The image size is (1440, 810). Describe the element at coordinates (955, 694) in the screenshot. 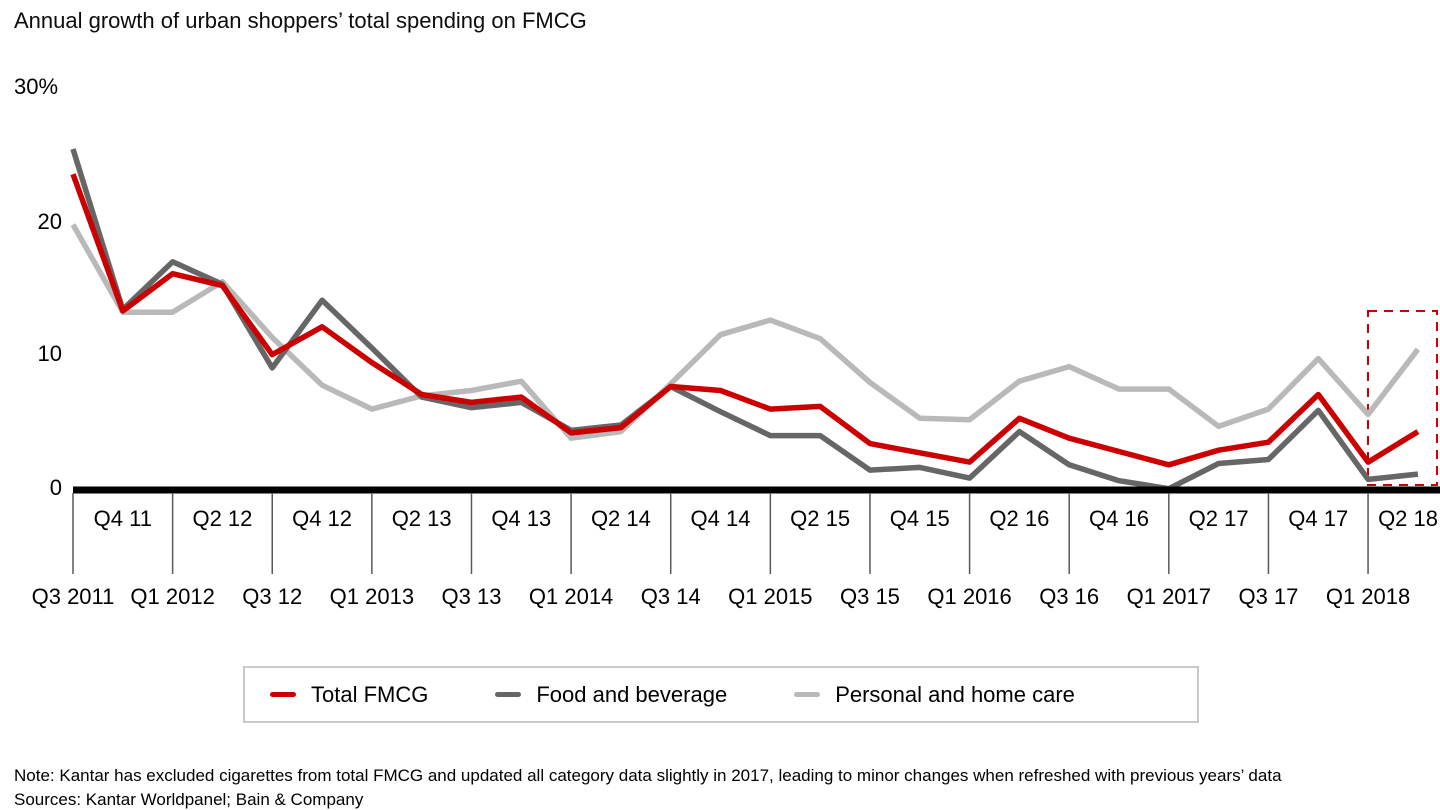

I see `legend-label: Personal and home care` at that location.